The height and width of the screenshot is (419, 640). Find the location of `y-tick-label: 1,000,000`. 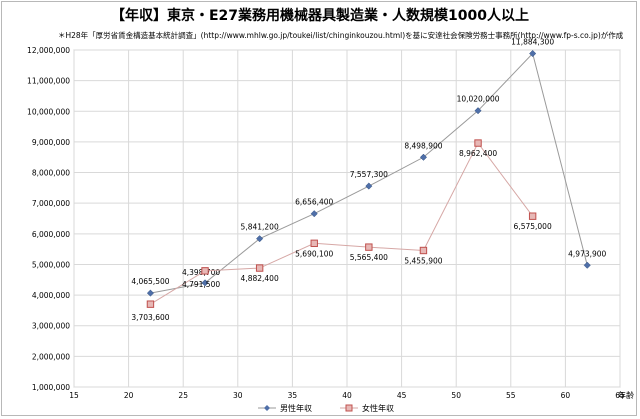

y-tick-label: 1,000,000 is located at coordinates (51, 387).